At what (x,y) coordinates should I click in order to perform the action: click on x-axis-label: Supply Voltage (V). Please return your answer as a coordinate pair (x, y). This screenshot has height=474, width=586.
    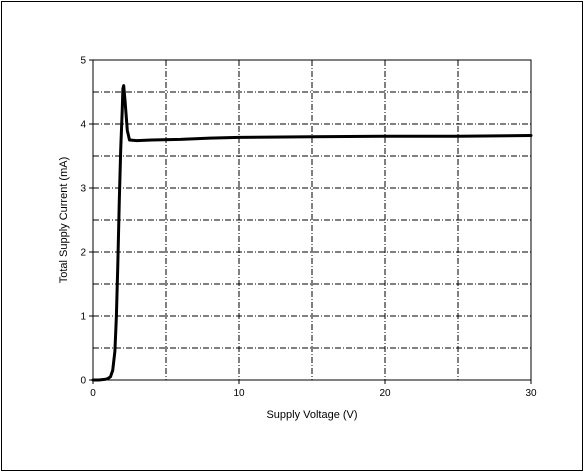
    Looking at the image, I should click on (311, 415).